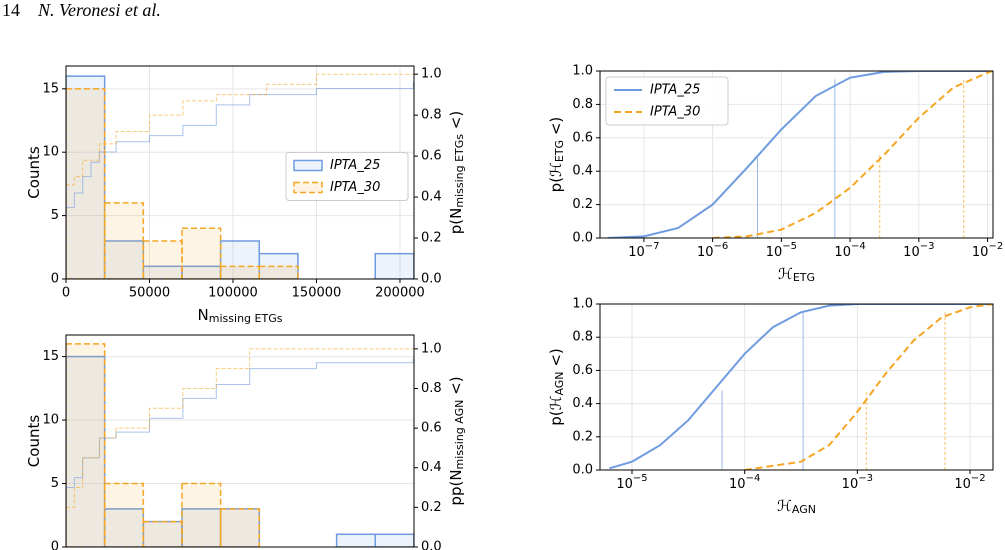  Describe the element at coordinates (785, 274) in the screenshot. I see `x-axis-label-part: ℋ` at that location.